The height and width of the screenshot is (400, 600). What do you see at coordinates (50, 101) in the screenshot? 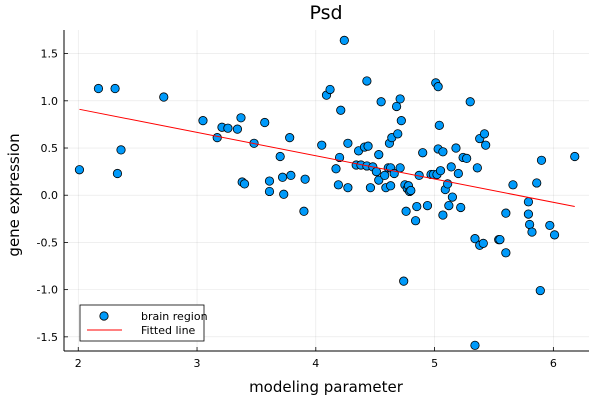
I see `y-tick-label: 1.0` at bounding box center [50, 101].